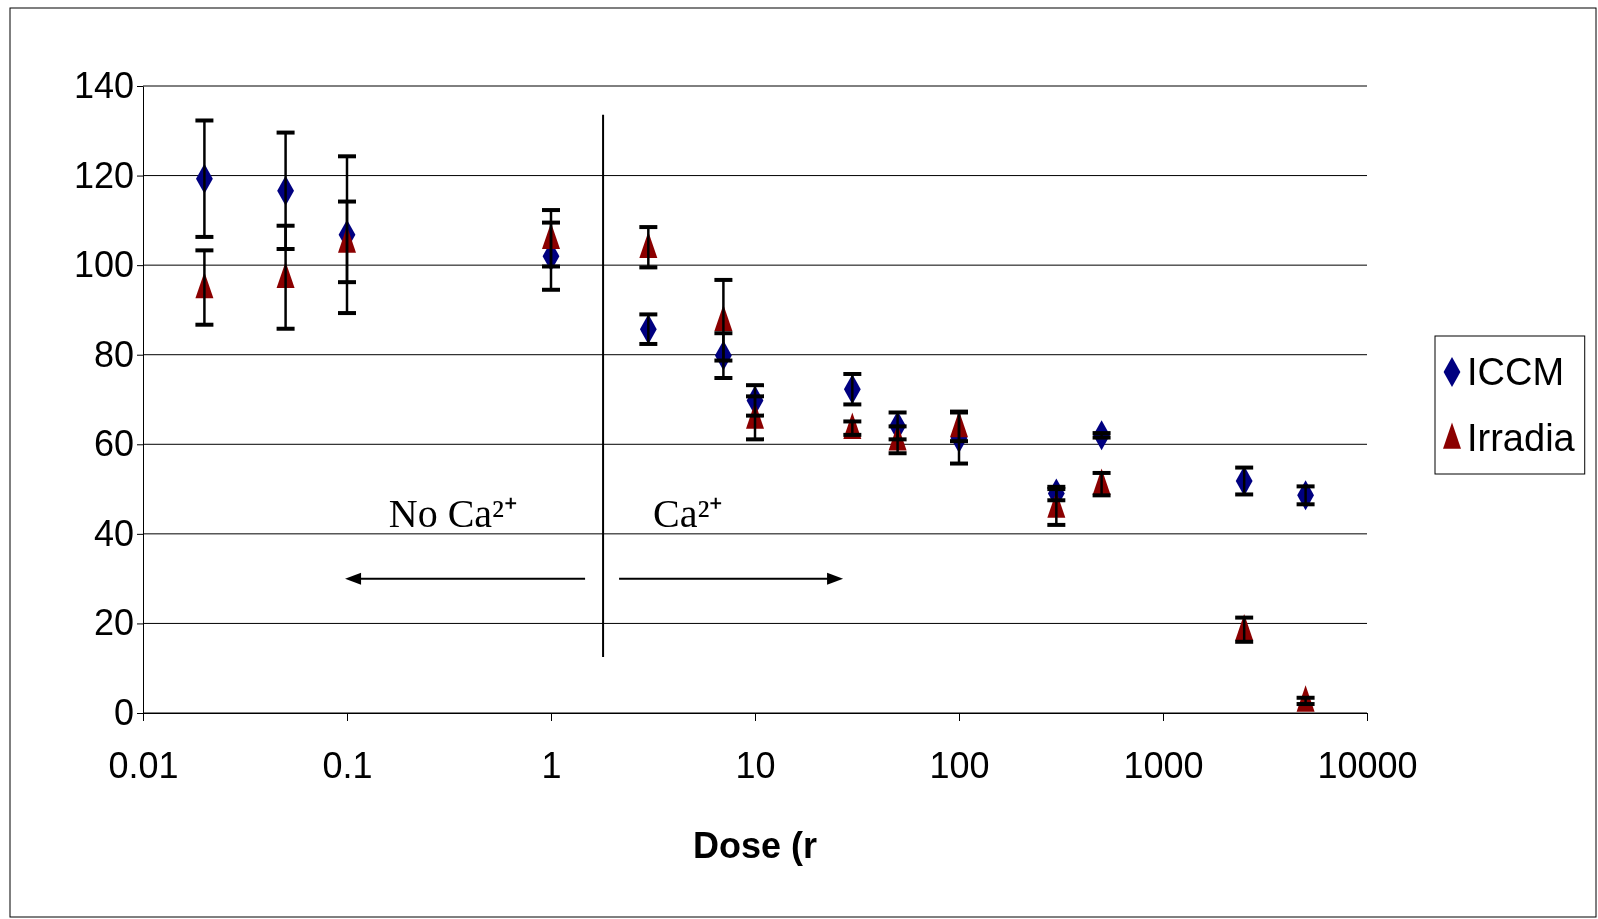  Describe the element at coordinates (113, 623) in the screenshot. I see `y-tick-label: 20` at that location.